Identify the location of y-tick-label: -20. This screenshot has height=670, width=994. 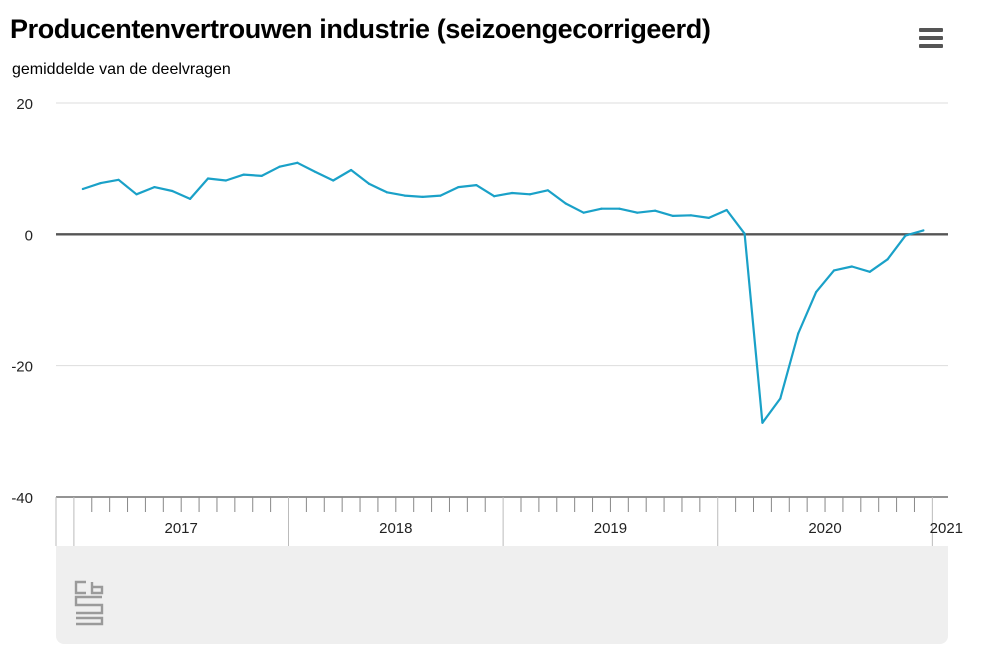
(22, 367).